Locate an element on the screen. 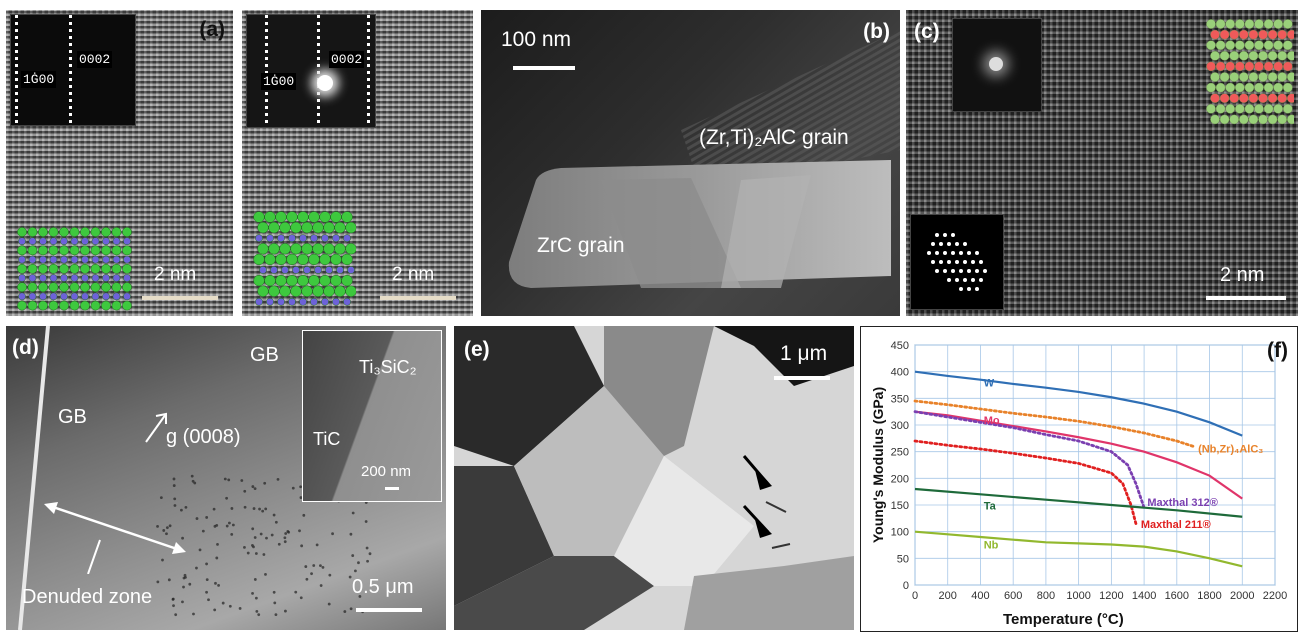 The width and height of the screenshot is (1302, 632). inset-scale-bar is located at coordinates (392, 488).